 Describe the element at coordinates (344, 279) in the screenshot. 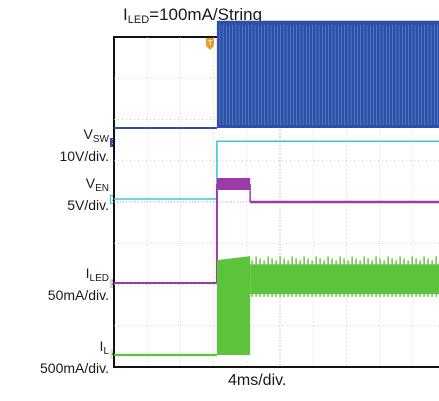

I see `il-steady-band` at that location.